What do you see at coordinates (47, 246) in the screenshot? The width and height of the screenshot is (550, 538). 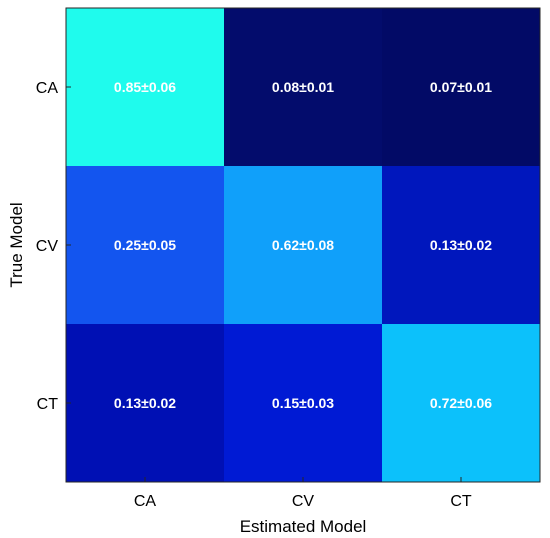 I see `y-tick-label: CV` at bounding box center [47, 246].